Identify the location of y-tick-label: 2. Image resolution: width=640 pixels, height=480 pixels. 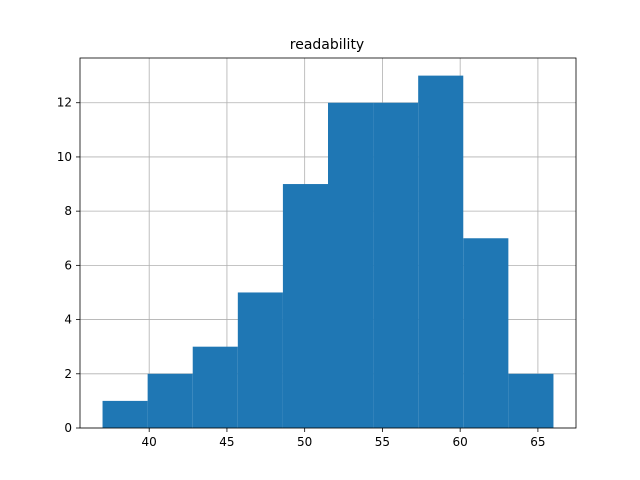
(68, 374).